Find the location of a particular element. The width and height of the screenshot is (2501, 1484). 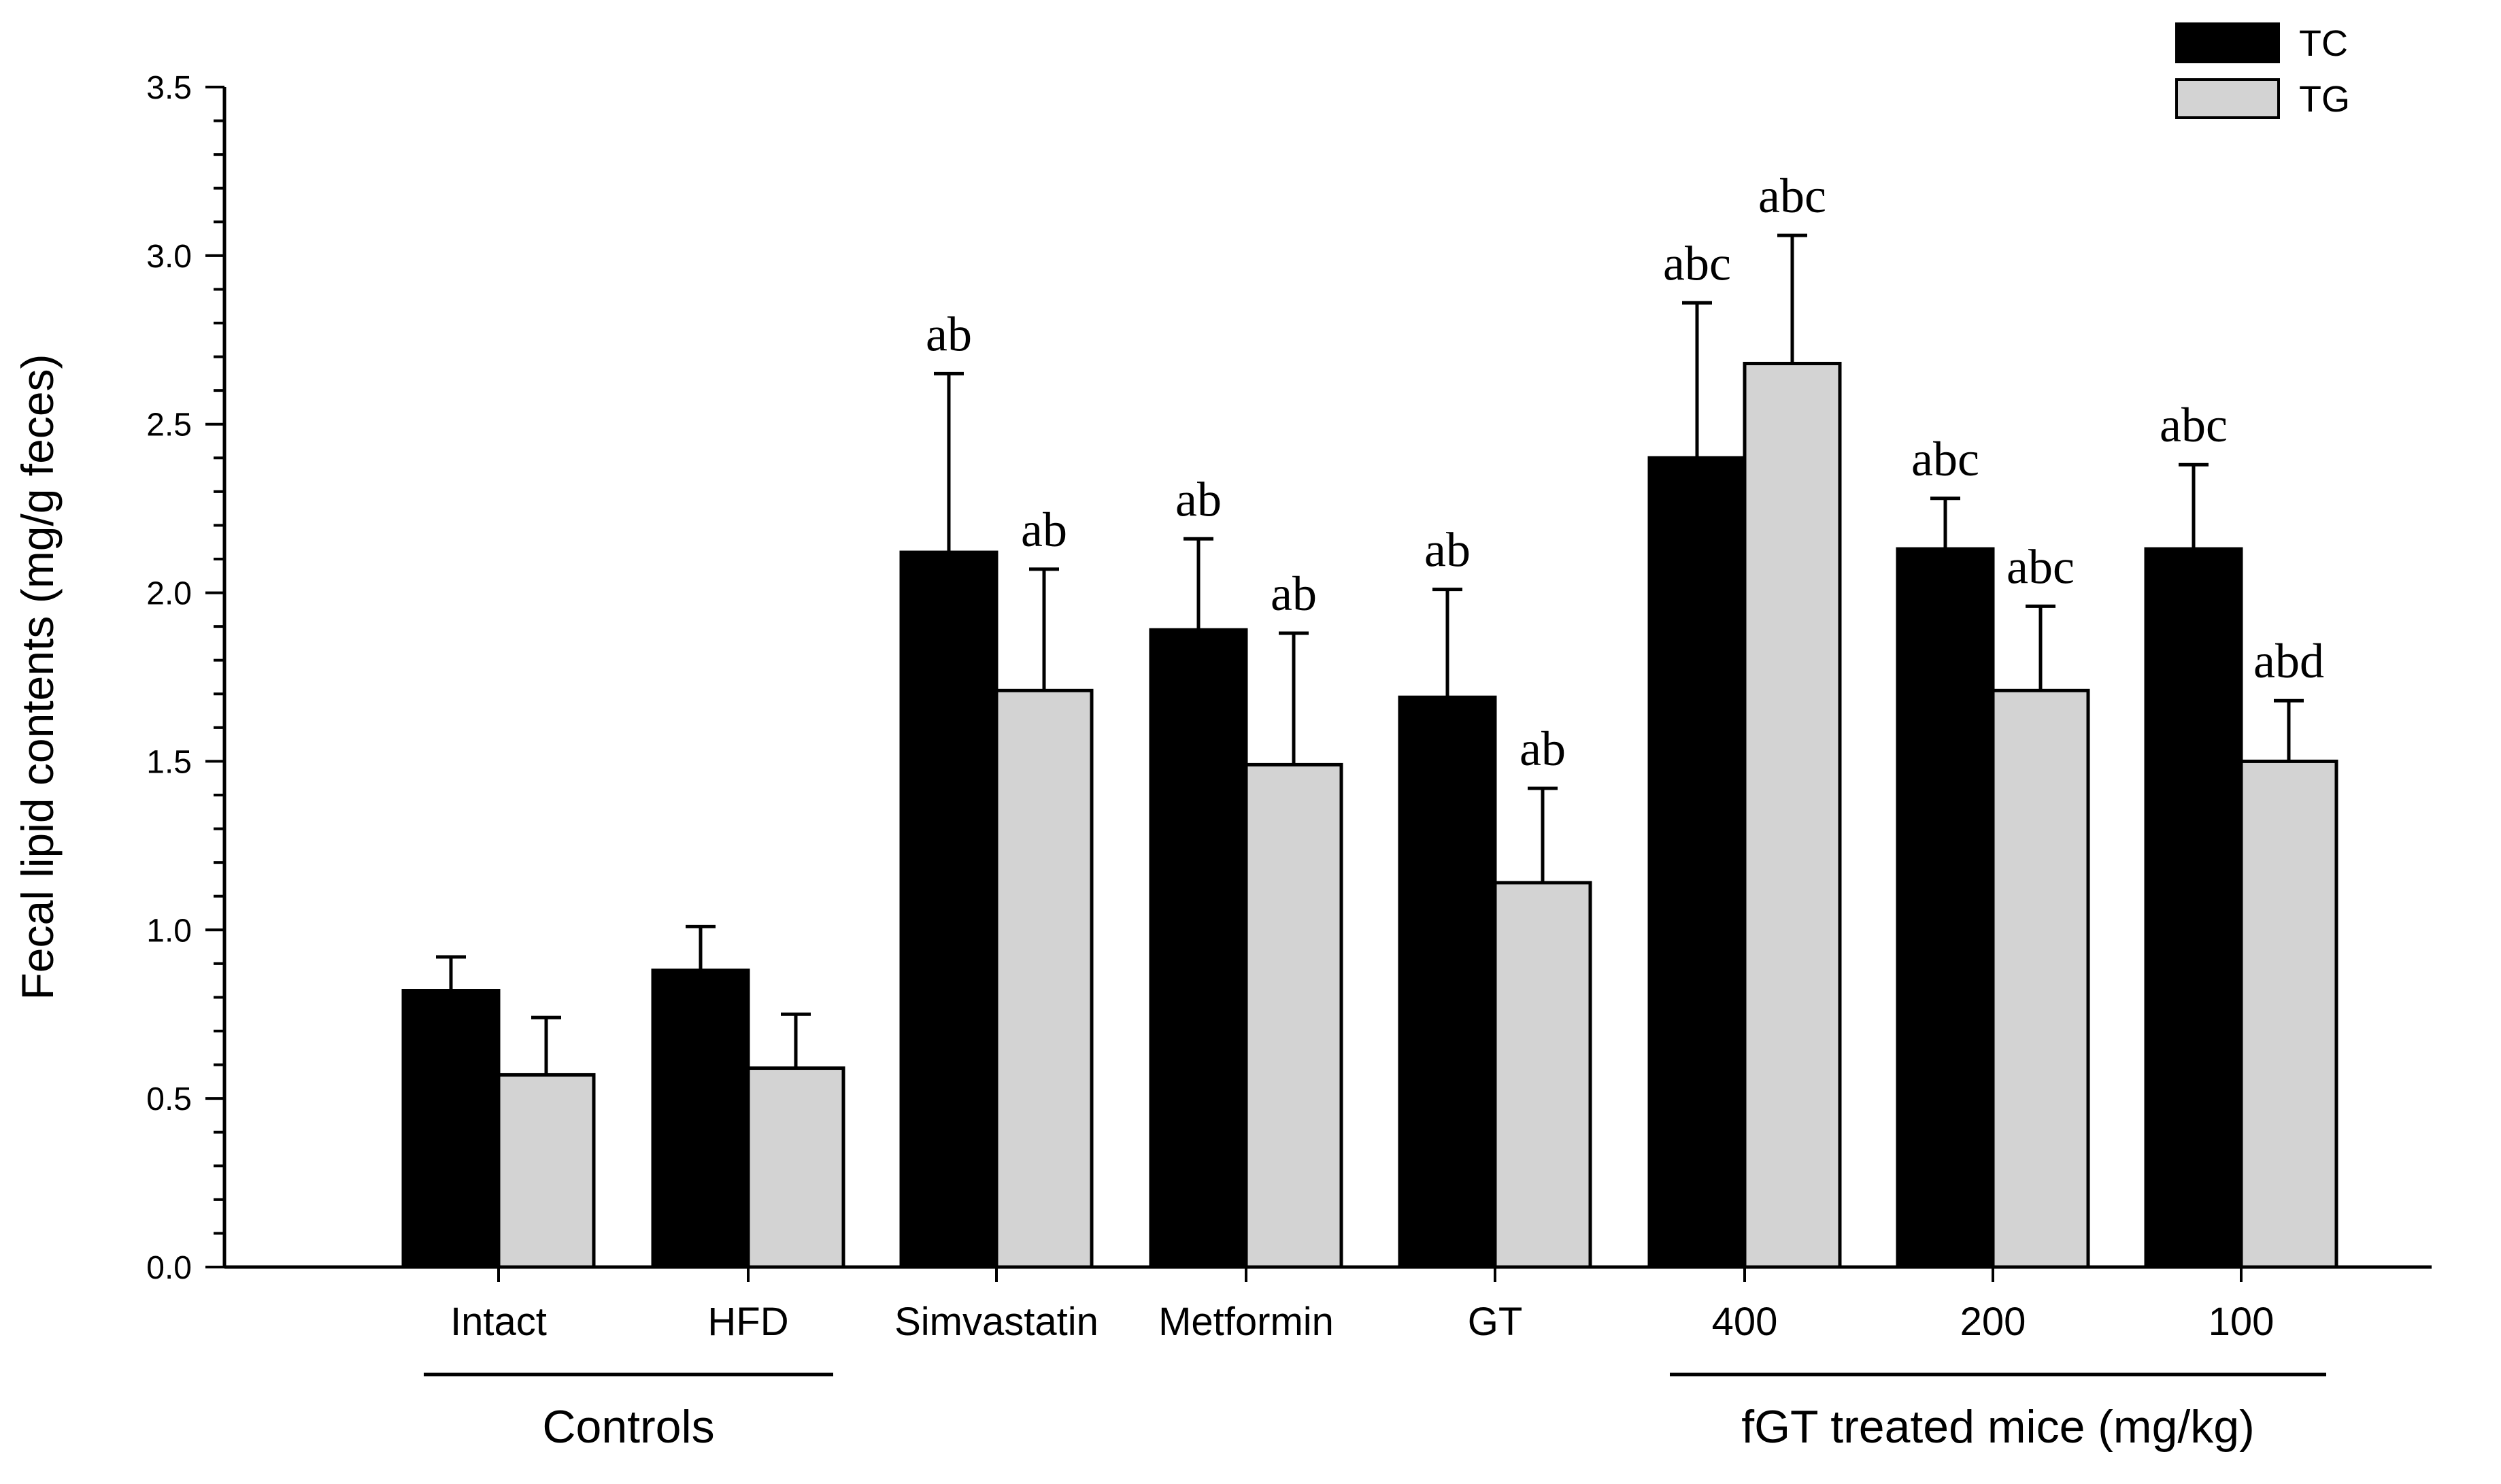

x-tick-label: Metformin is located at coordinates (1246, 1322).